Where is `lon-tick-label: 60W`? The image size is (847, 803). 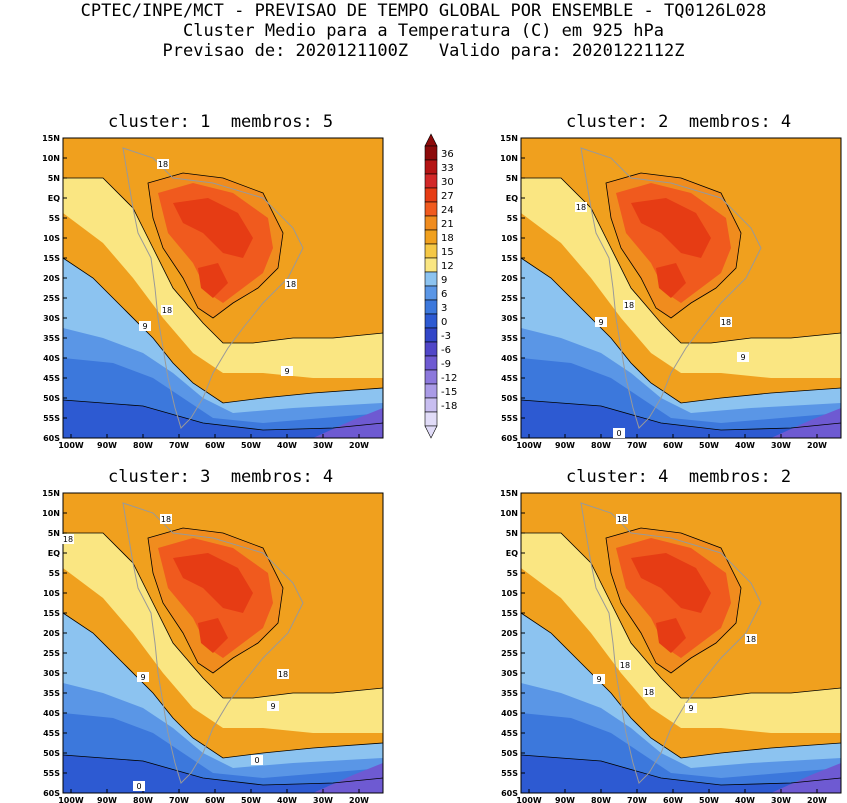 lon-tick-label: 60W is located at coordinates (215, 799).